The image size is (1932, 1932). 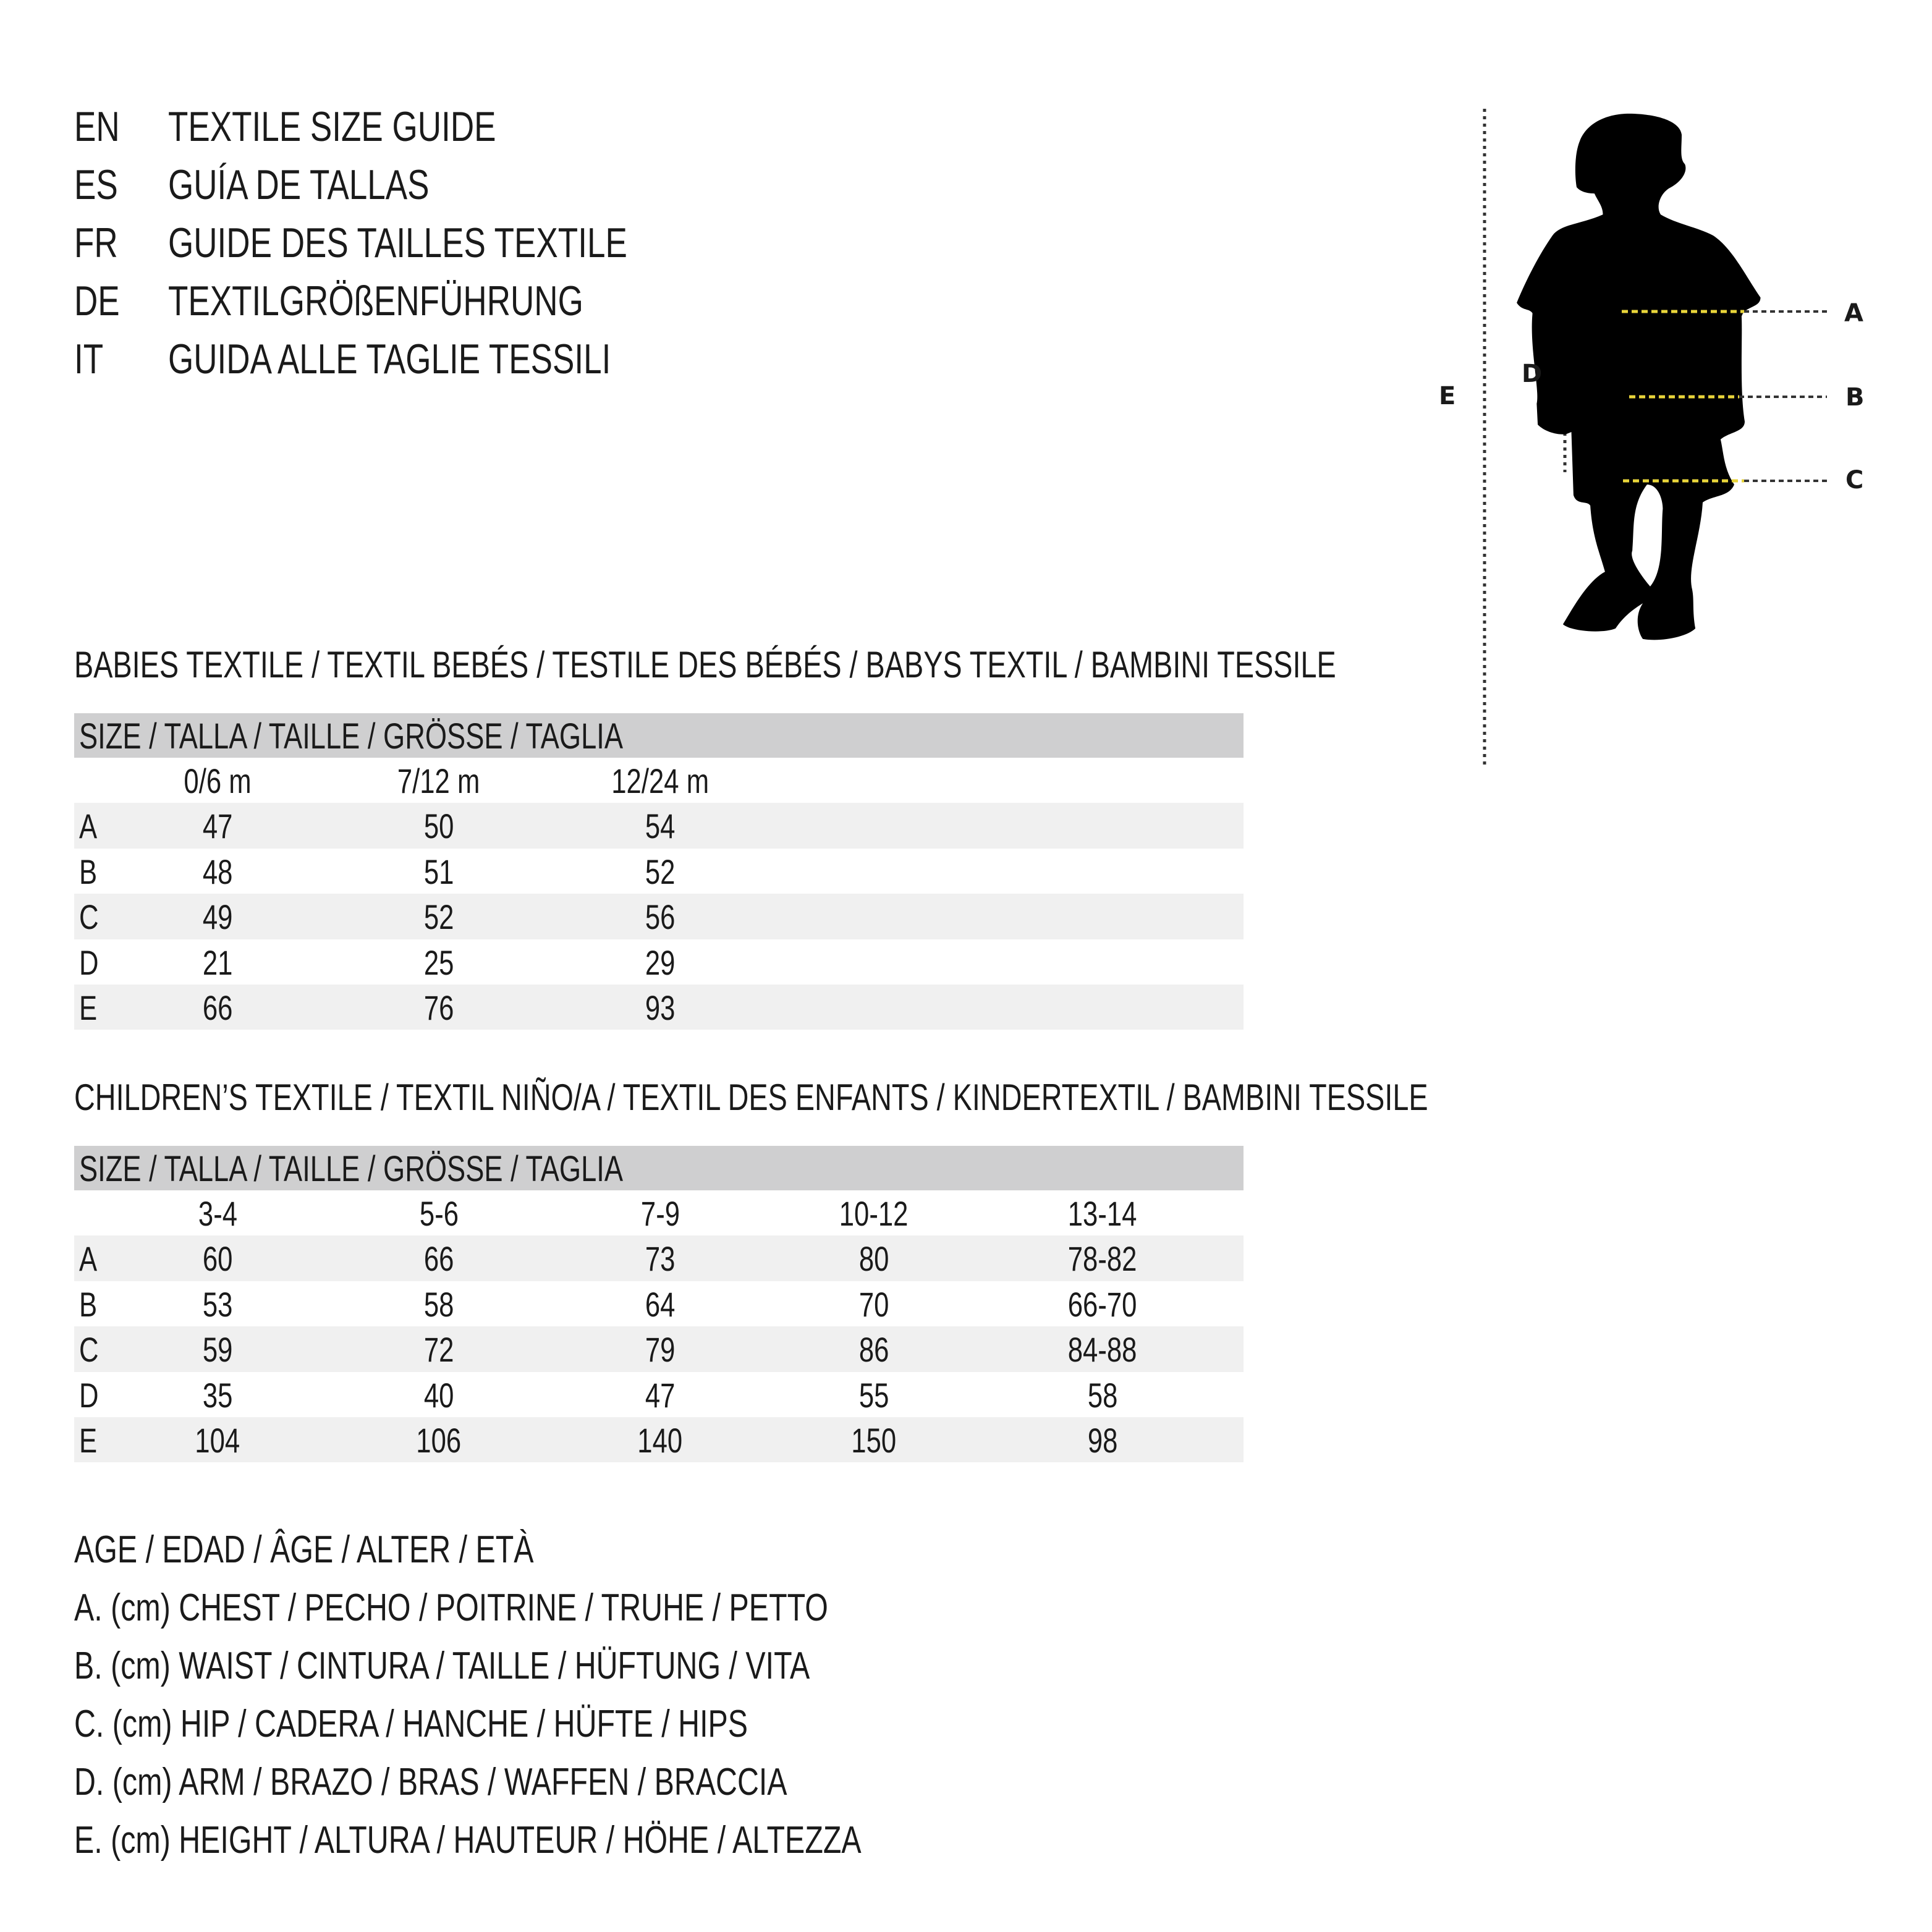 What do you see at coordinates (1724, 396) in the screenshot?
I see `measure-lines` at bounding box center [1724, 396].